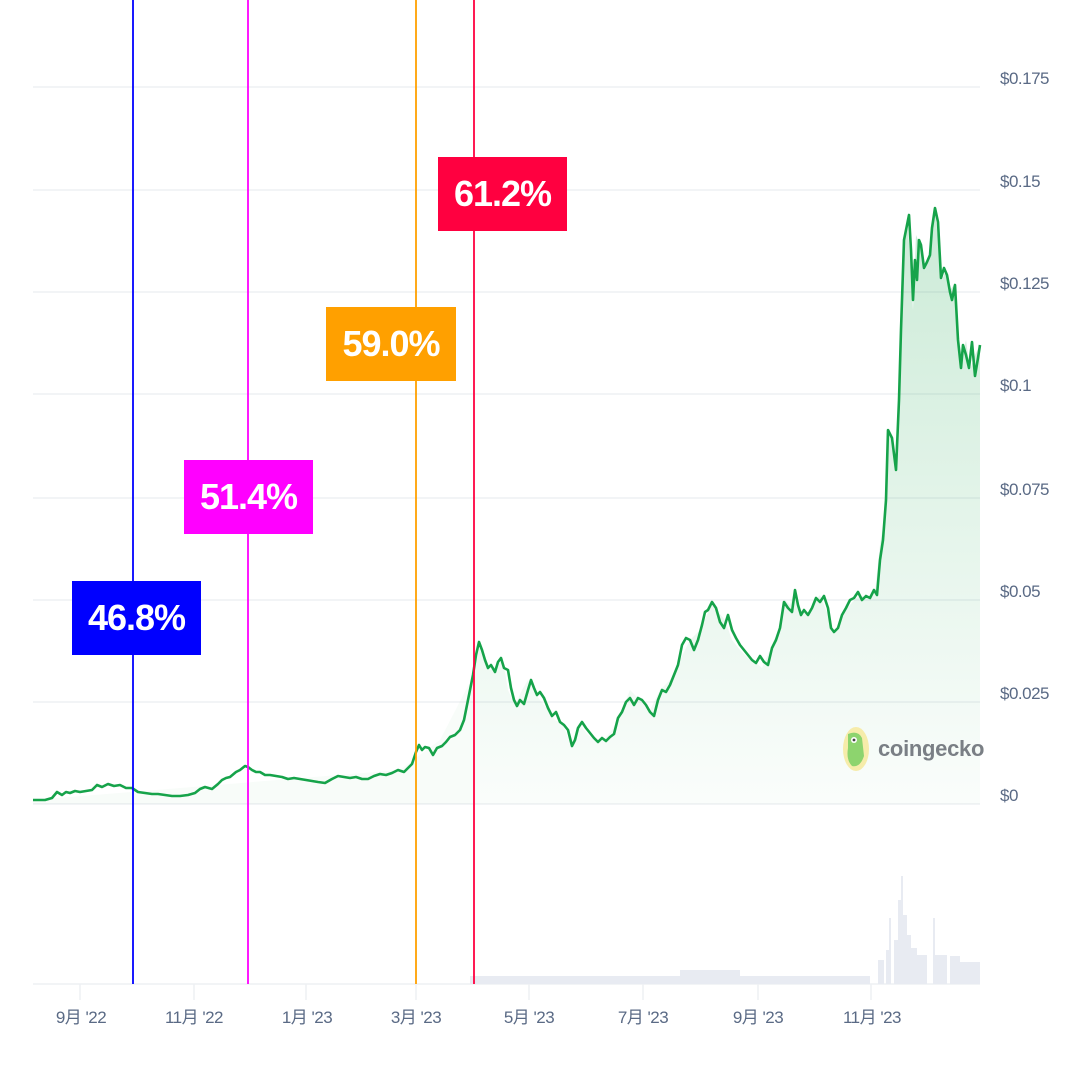 Image resolution: width=1070 pixels, height=1070 pixels. What do you see at coordinates (416, 1017) in the screenshot?
I see `x-tick-label: 3月 '23` at bounding box center [416, 1017].